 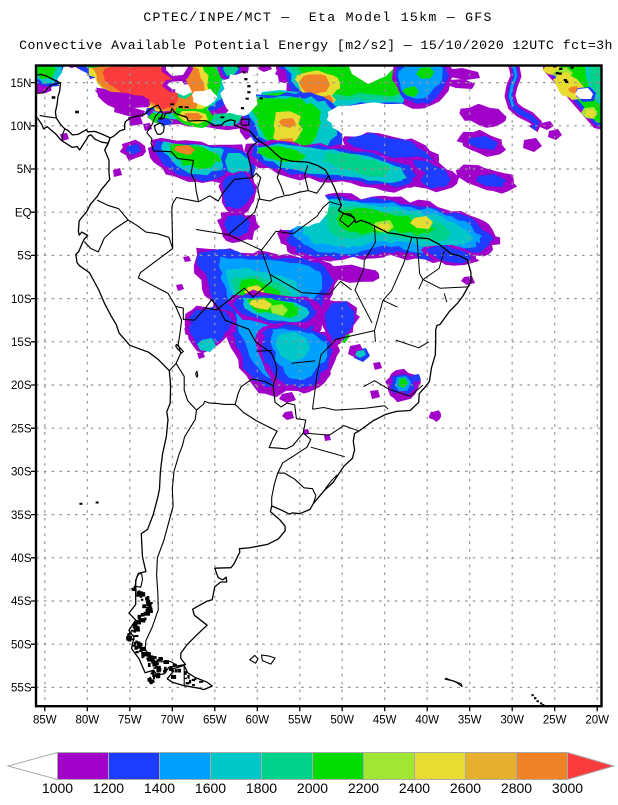 What do you see at coordinates (363, 788) in the screenshot?
I see `svg-text: 2200` at bounding box center [363, 788].